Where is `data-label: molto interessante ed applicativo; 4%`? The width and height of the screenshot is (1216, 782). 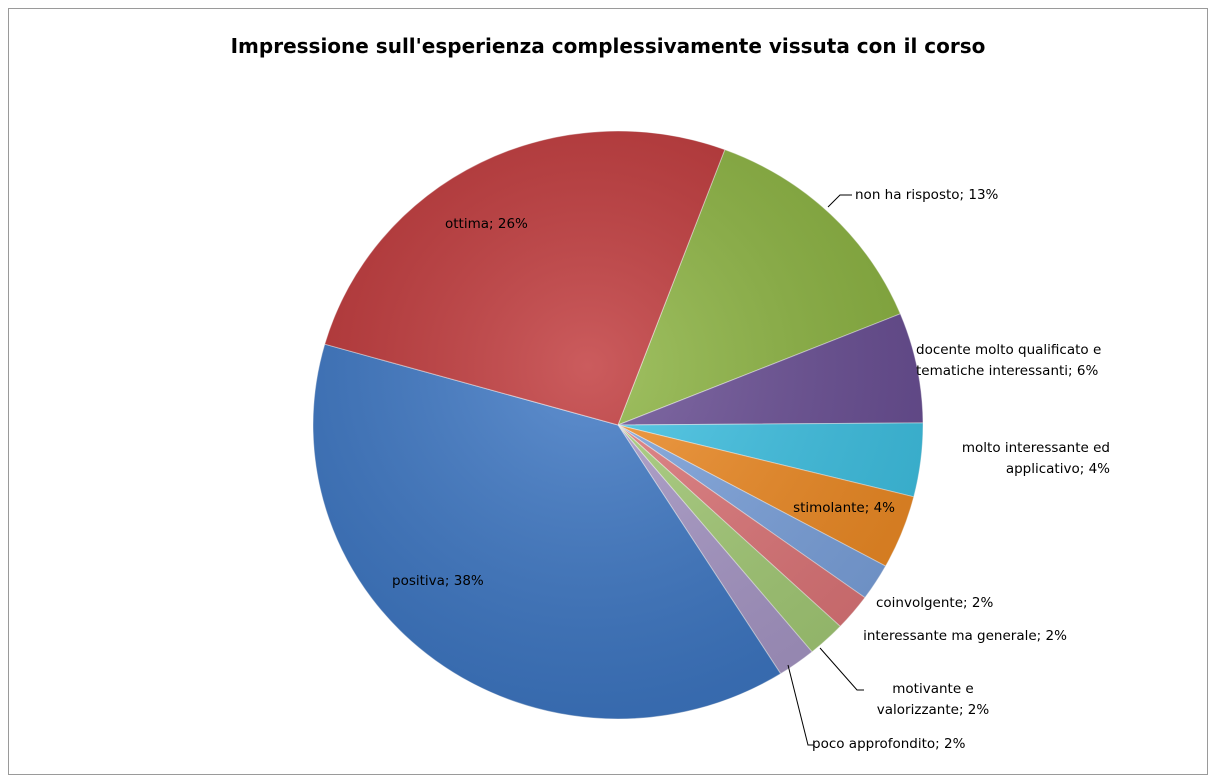
data-label: molto interessante ed applicativo; 4% is located at coordinates (1035, 458).